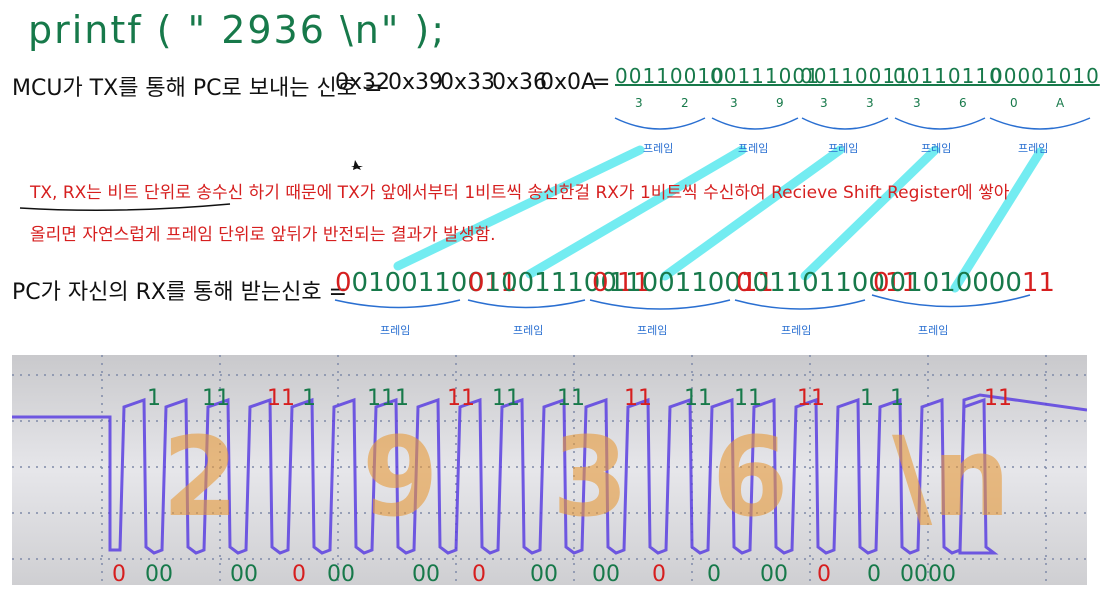 Image resolution: width=1111 pixels, height=595 pixels. I want to click on received-frame: 00110110011, so click(827, 283).